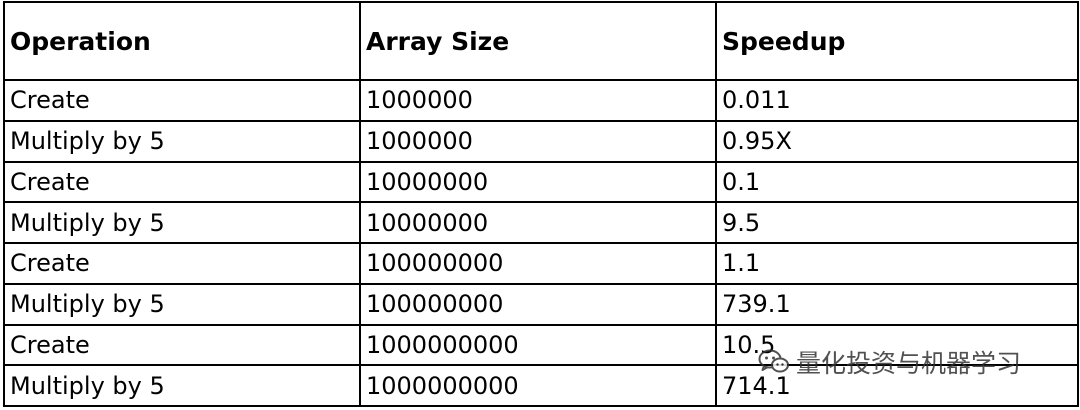 This screenshot has height=410, width=1080. Describe the element at coordinates (897, 263) in the screenshot. I see `cell-speedup: 1.1` at that location.